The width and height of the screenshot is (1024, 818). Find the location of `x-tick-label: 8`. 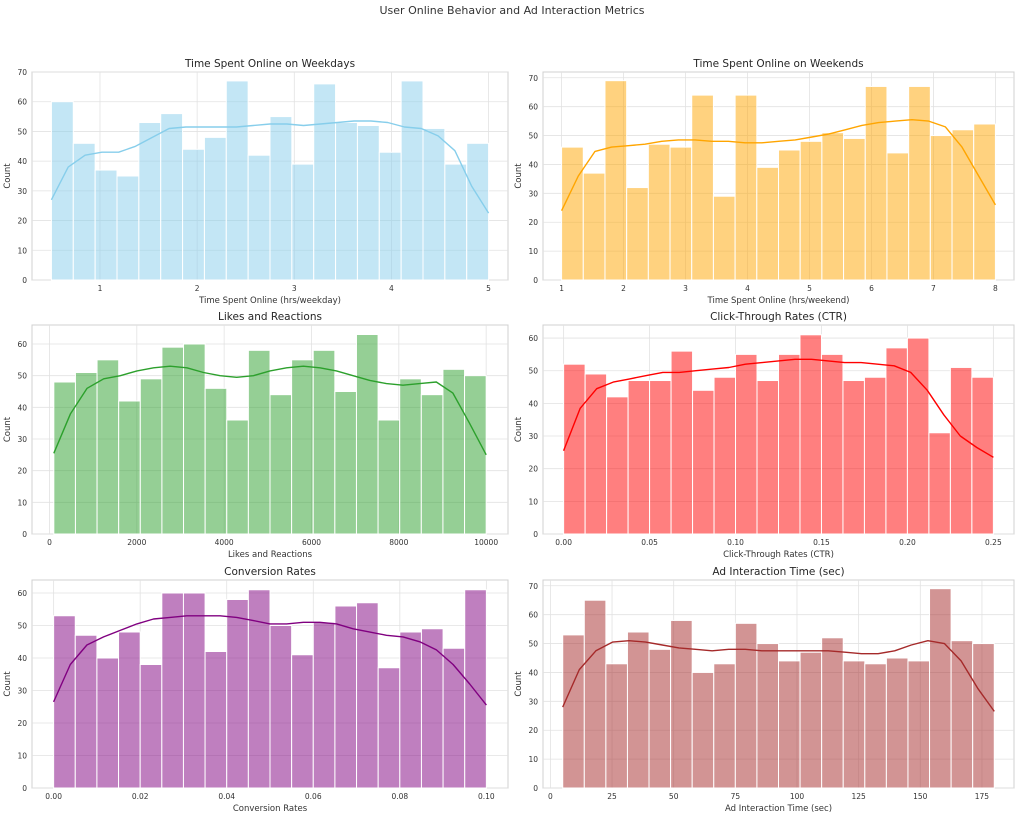

x-tick-label: 8 is located at coordinates (995, 288).